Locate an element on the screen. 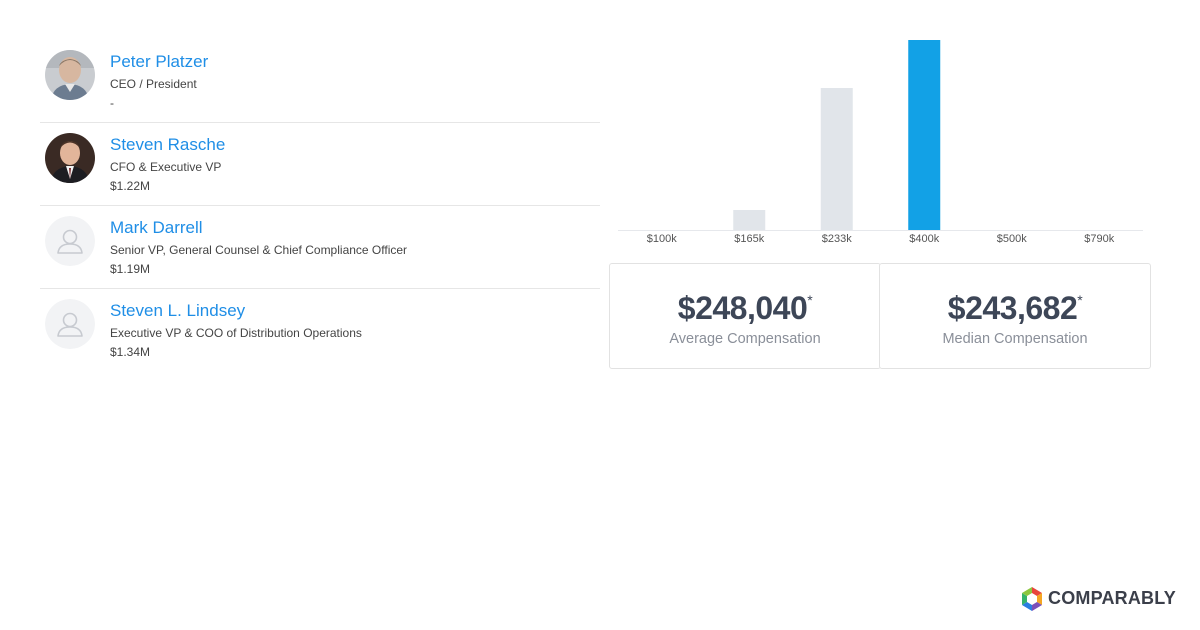  executive-compensation: $1.22M is located at coordinates (130, 186).